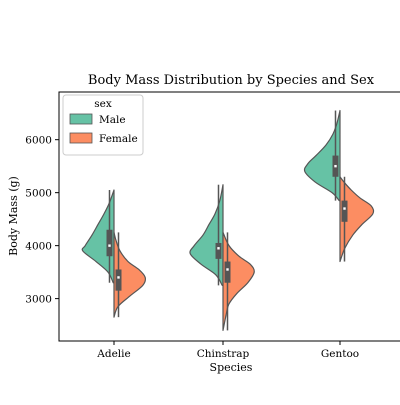 The height and width of the screenshot is (405, 400). What do you see at coordinates (130, 274) in the screenshot?
I see `violin-female-adelie` at bounding box center [130, 274].